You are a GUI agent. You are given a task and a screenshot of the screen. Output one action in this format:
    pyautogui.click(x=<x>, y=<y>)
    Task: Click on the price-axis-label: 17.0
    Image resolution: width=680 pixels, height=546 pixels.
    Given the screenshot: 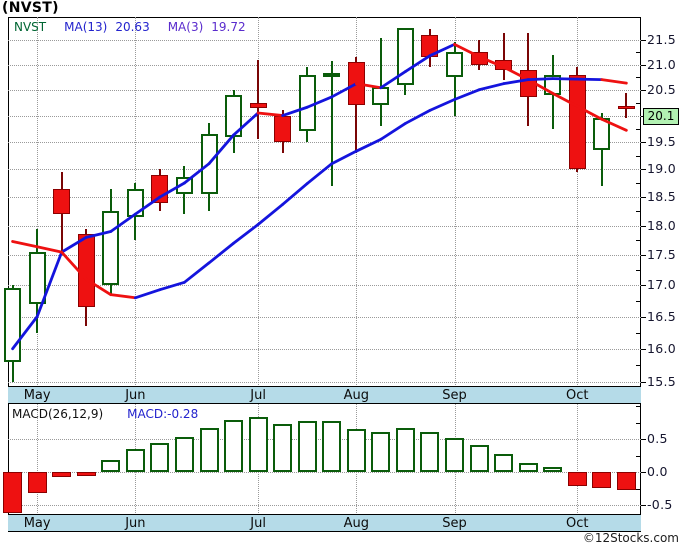 What is the action you would take?
    pyautogui.click(x=662, y=285)
    